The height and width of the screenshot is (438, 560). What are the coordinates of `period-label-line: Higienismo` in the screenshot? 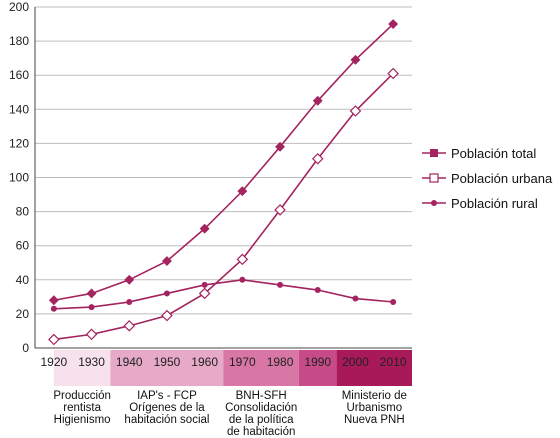 It's located at (82, 420).